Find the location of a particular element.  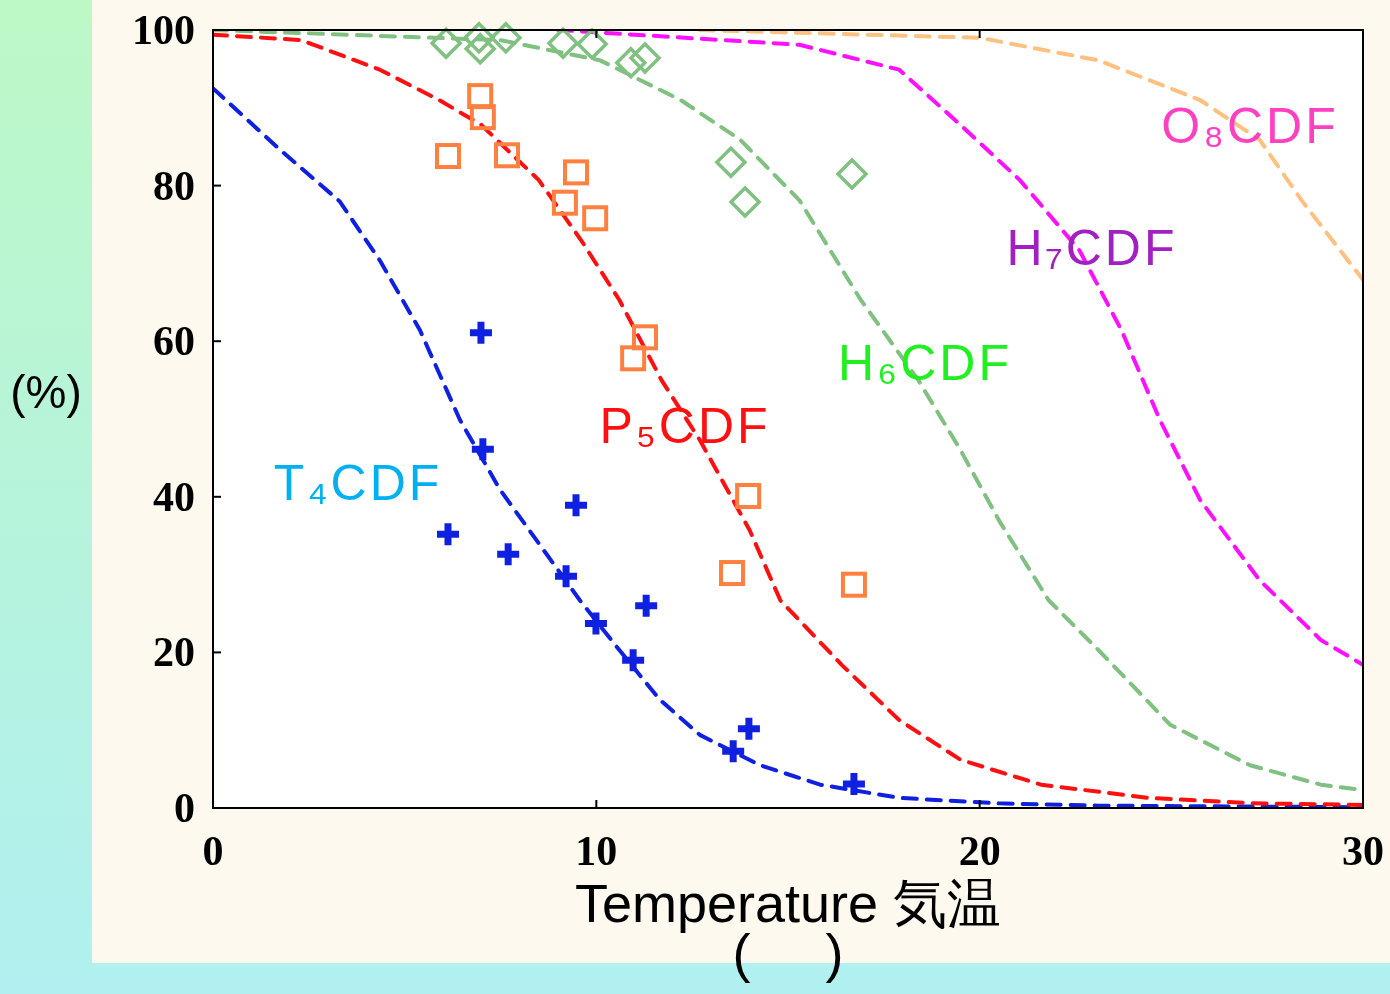

y-axis-title: (%) is located at coordinates (46, 392).